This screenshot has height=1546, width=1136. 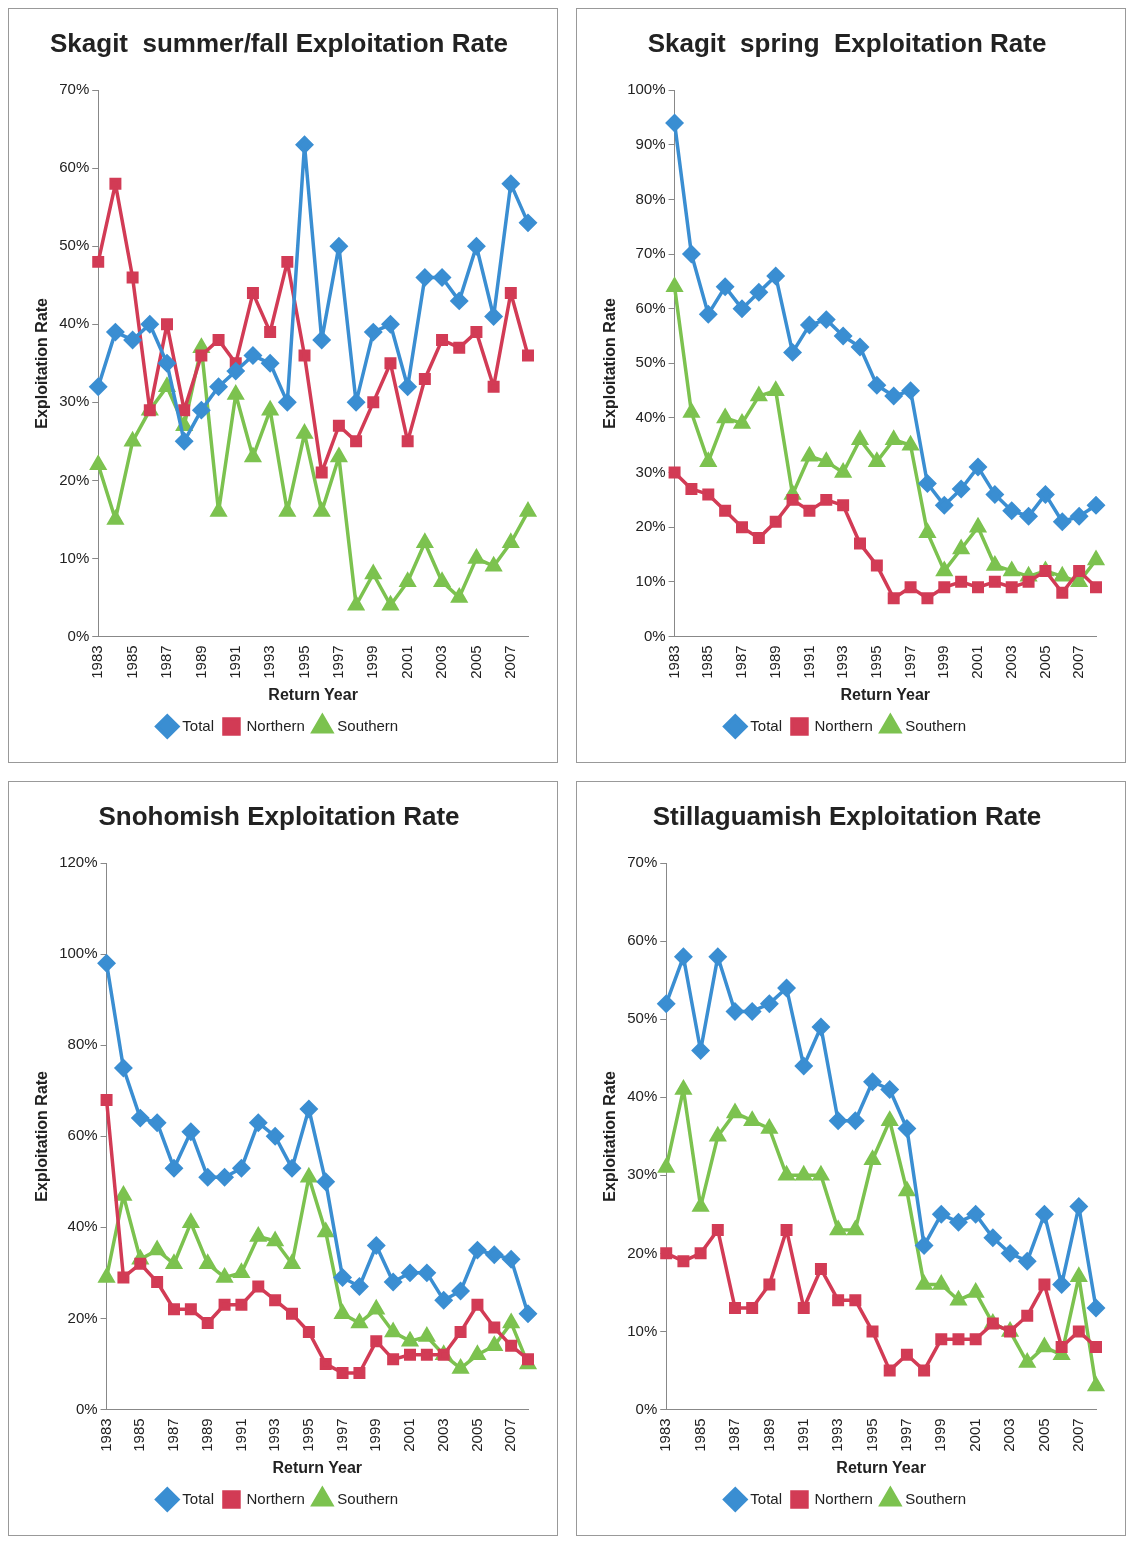 What do you see at coordinates (847, 42) in the screenshot?
I see `chart-title: Skagit spring Exploitation Rate` at bounding box center [847, 42].